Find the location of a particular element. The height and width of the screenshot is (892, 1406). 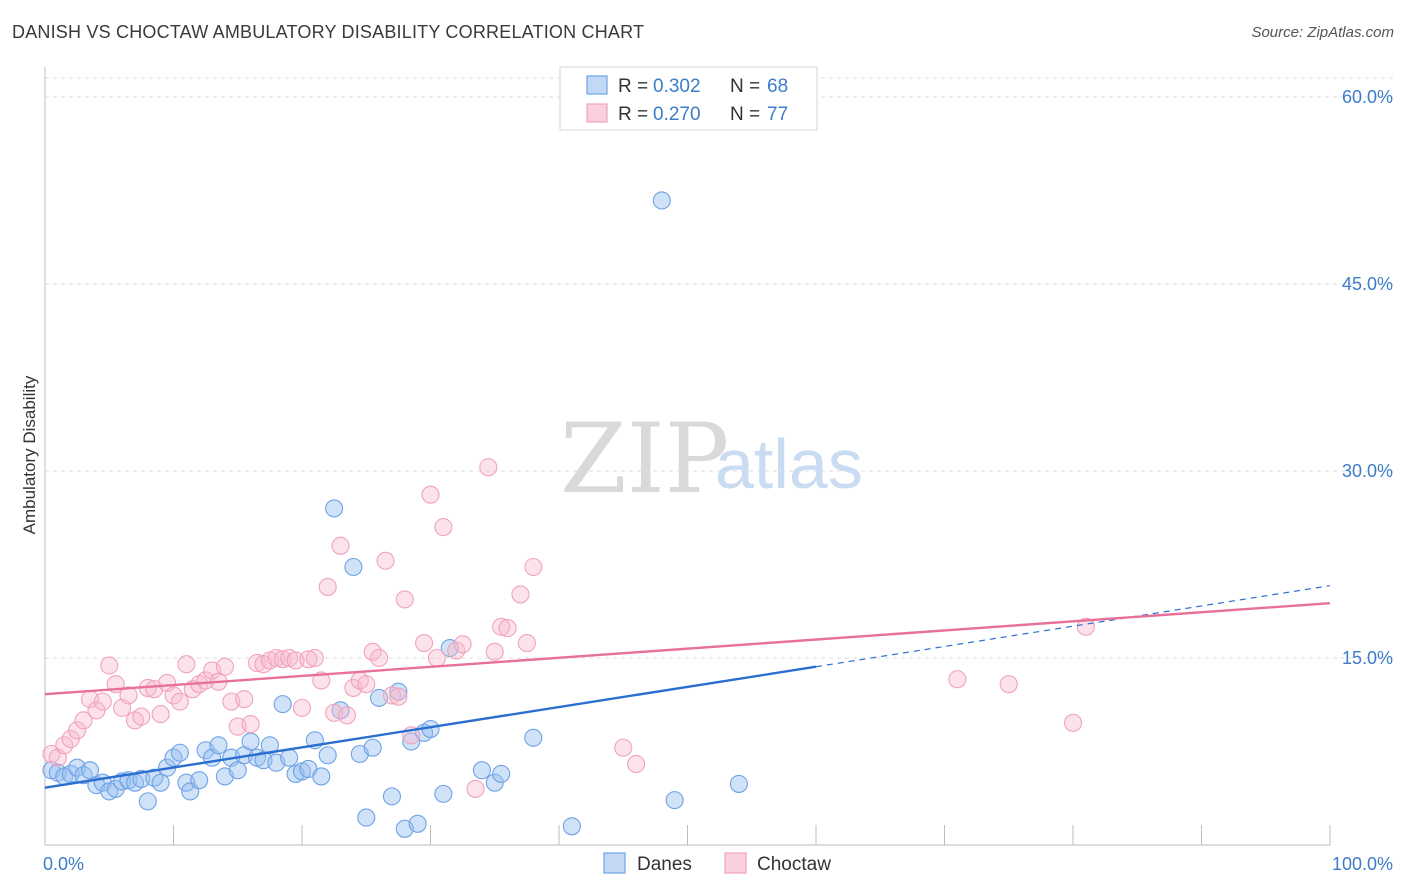

x-tick-labels: 0.0% 100.0% is located at coordinates (718, 864).